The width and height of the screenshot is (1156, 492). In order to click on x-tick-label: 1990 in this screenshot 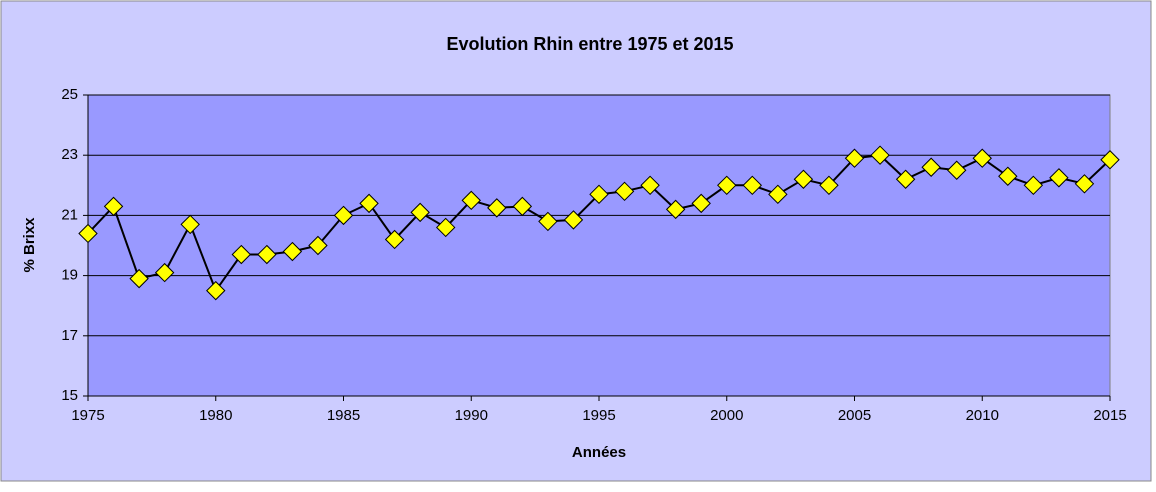, I will do `click(471, 415)`.